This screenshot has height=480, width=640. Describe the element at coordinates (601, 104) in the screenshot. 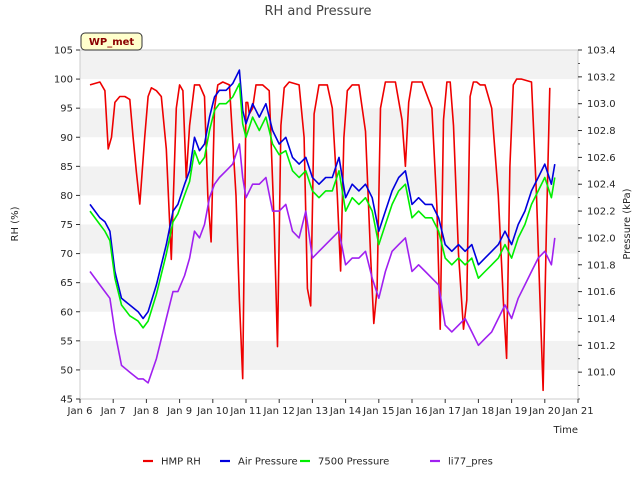

I see `y2-tick-label: 103.0` at that location.